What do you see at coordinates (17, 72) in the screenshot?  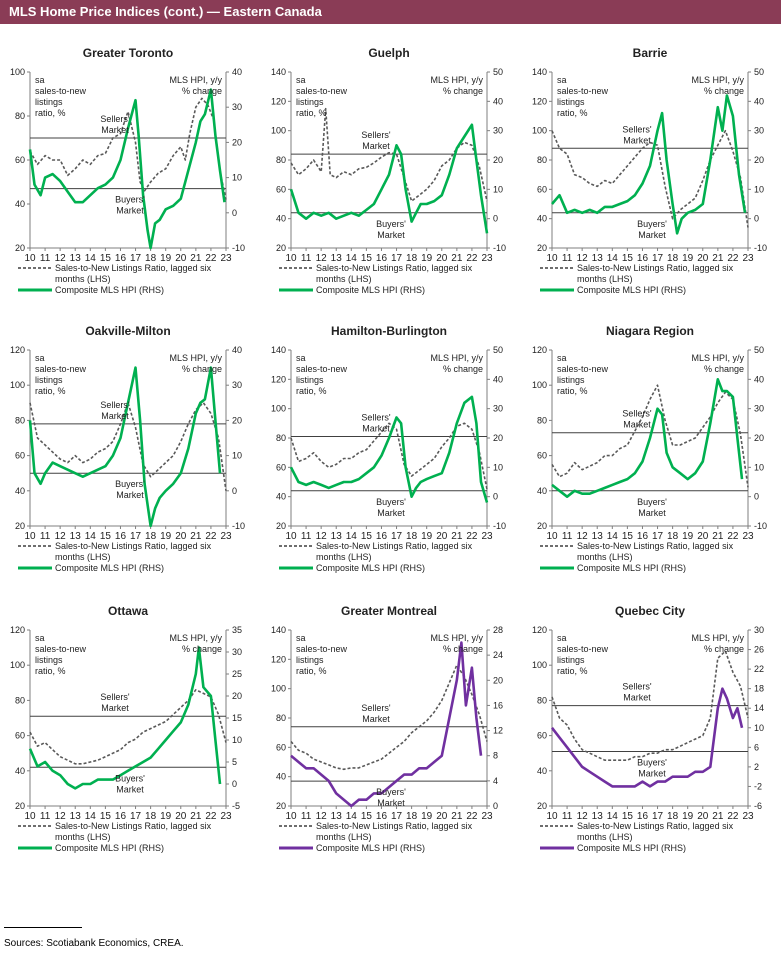 I see `left-tick-label: 100` at bounding box center [17, 72].